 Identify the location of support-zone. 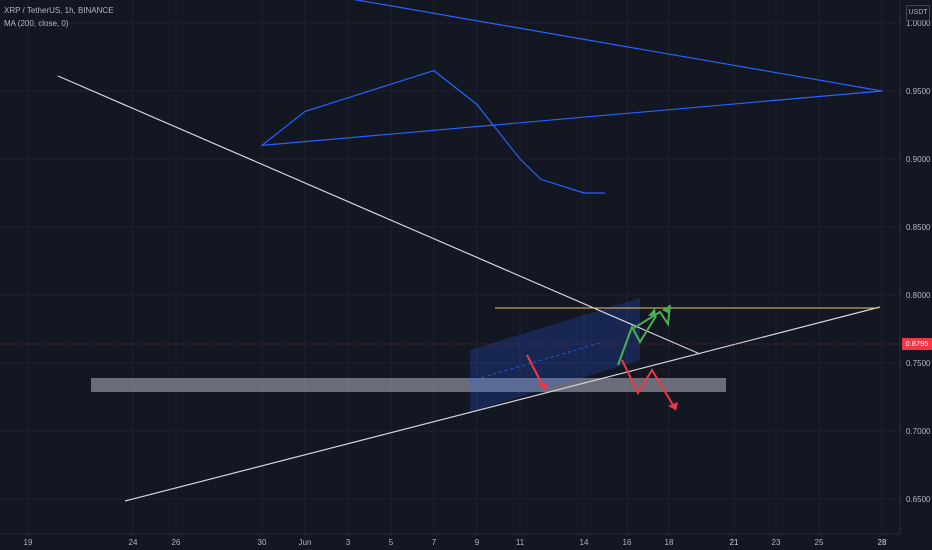
(408, 385).